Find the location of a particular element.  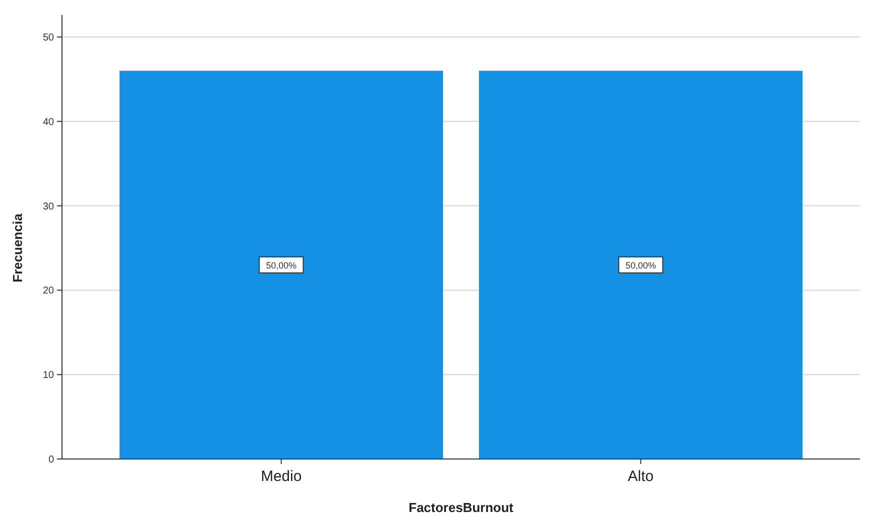

y-tick-label: 50 is located at coordinates (48, 38).